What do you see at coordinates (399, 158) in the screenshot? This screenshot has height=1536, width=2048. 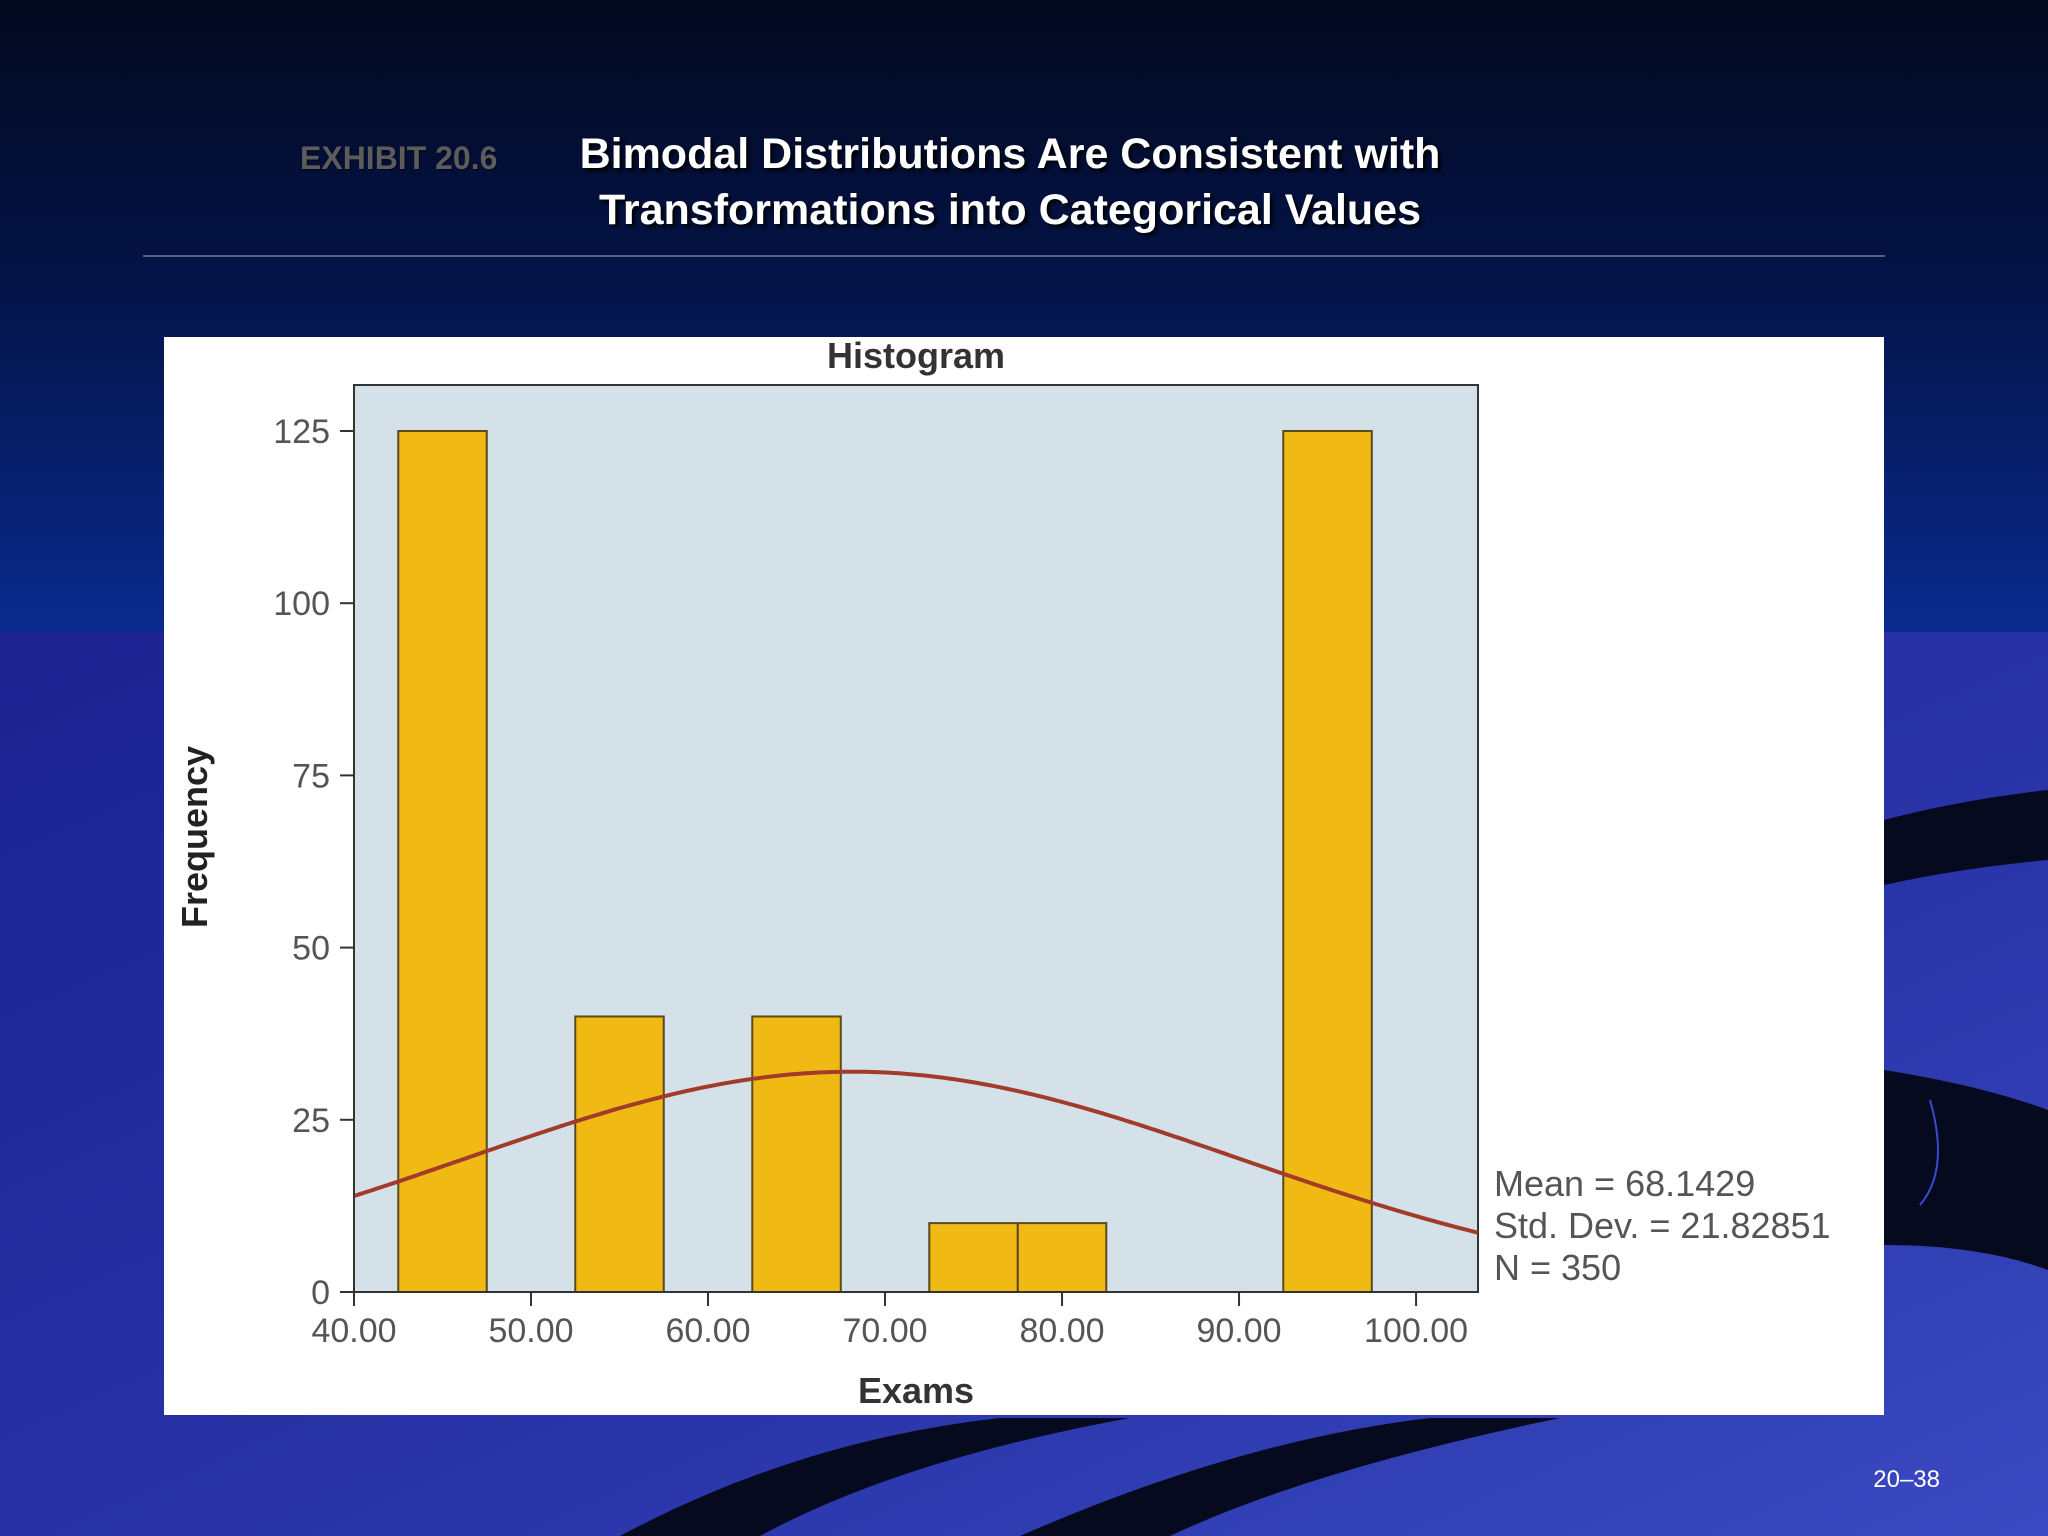 I see `exhibit-label: EXHIBIT 20.6` at bounding box center [399, 158].